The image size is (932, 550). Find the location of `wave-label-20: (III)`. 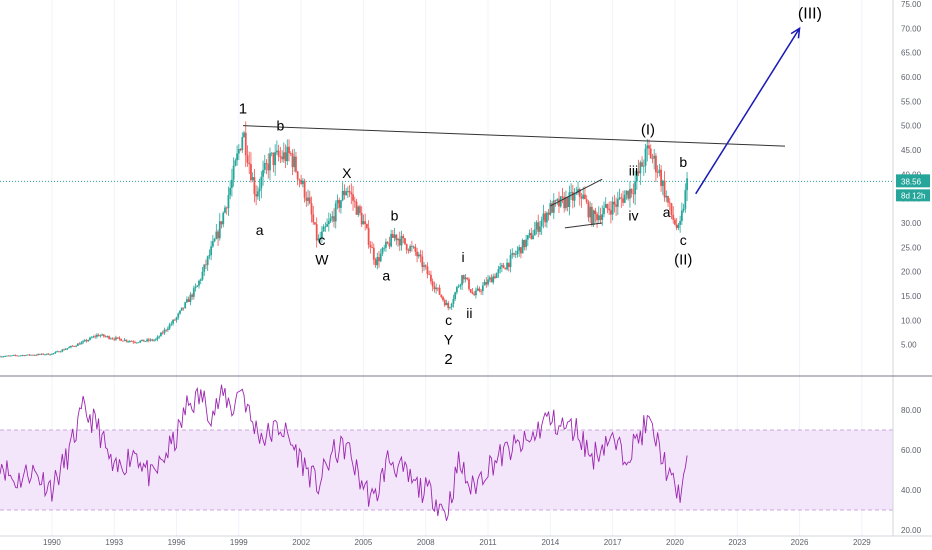

wave-label-20: (III) is located at coordinates (810, 14).